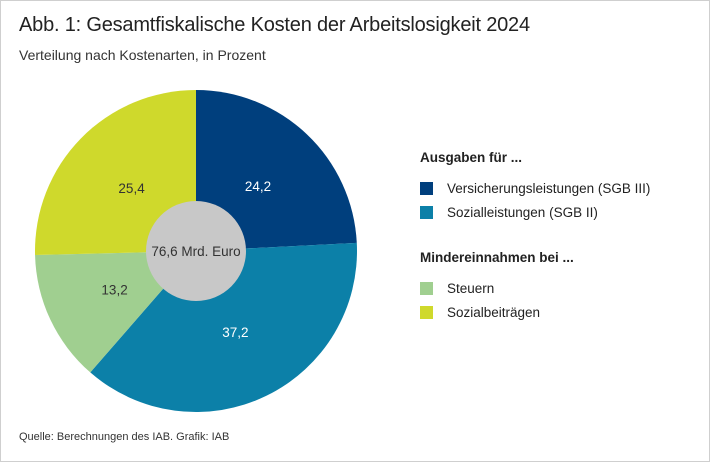 This screenshot has width=710, height=462. Describe the element at coordinates (131, 188) in the screenshot. I see `slice-label: 25,4` at that location.